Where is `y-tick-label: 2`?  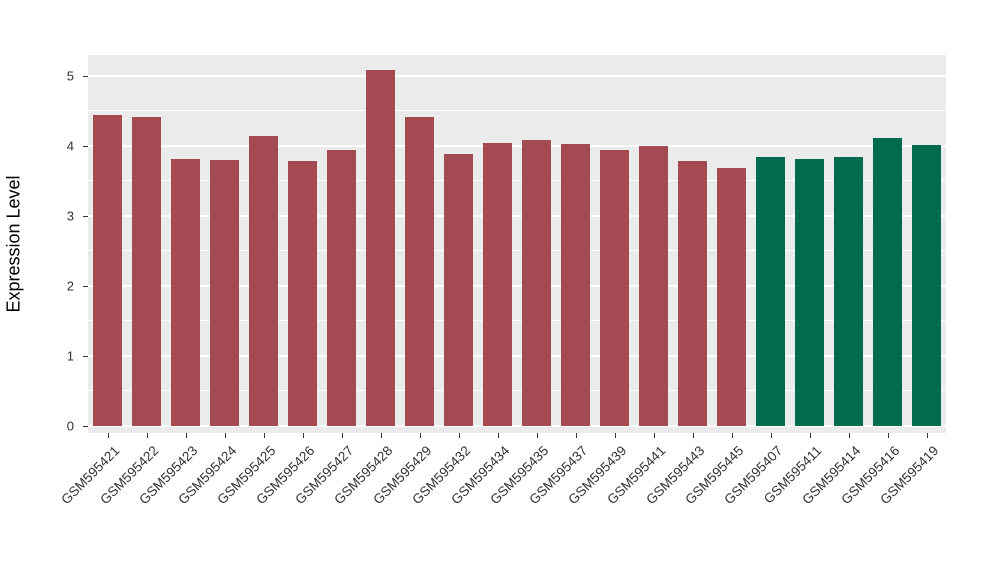 y-tick-label: 2 is located at coordinates (70, 286).